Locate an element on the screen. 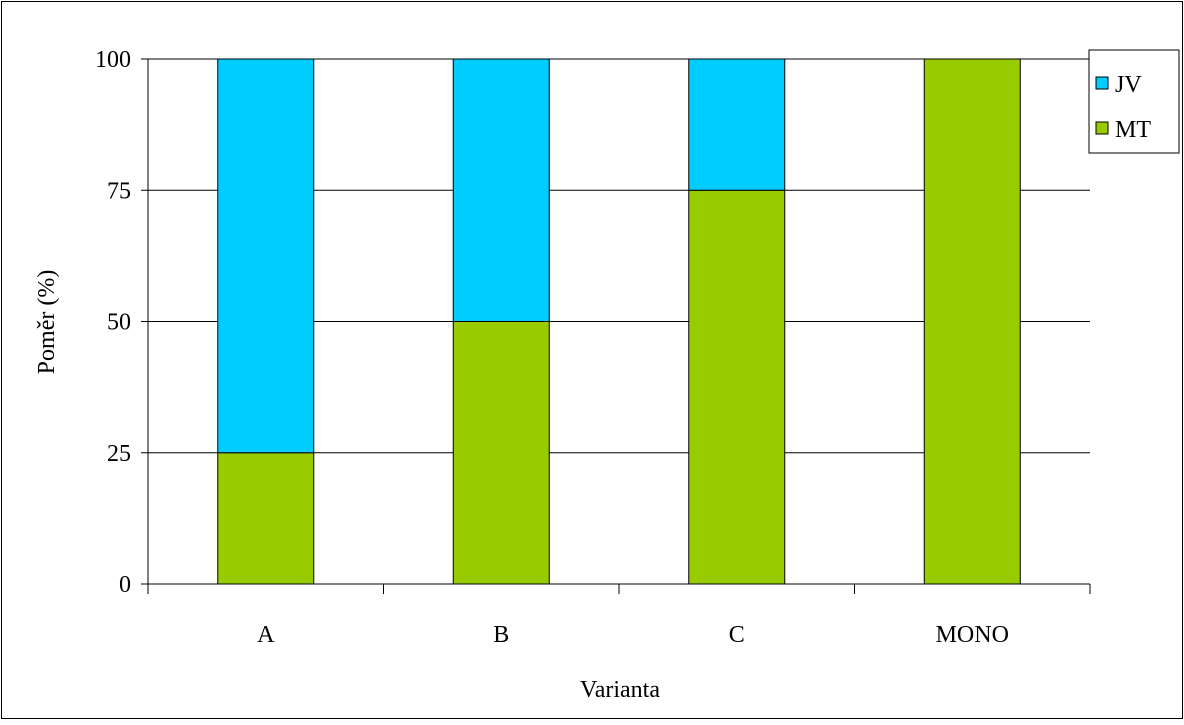  legend-swatch-jv is located at coordinates (1102, 83).